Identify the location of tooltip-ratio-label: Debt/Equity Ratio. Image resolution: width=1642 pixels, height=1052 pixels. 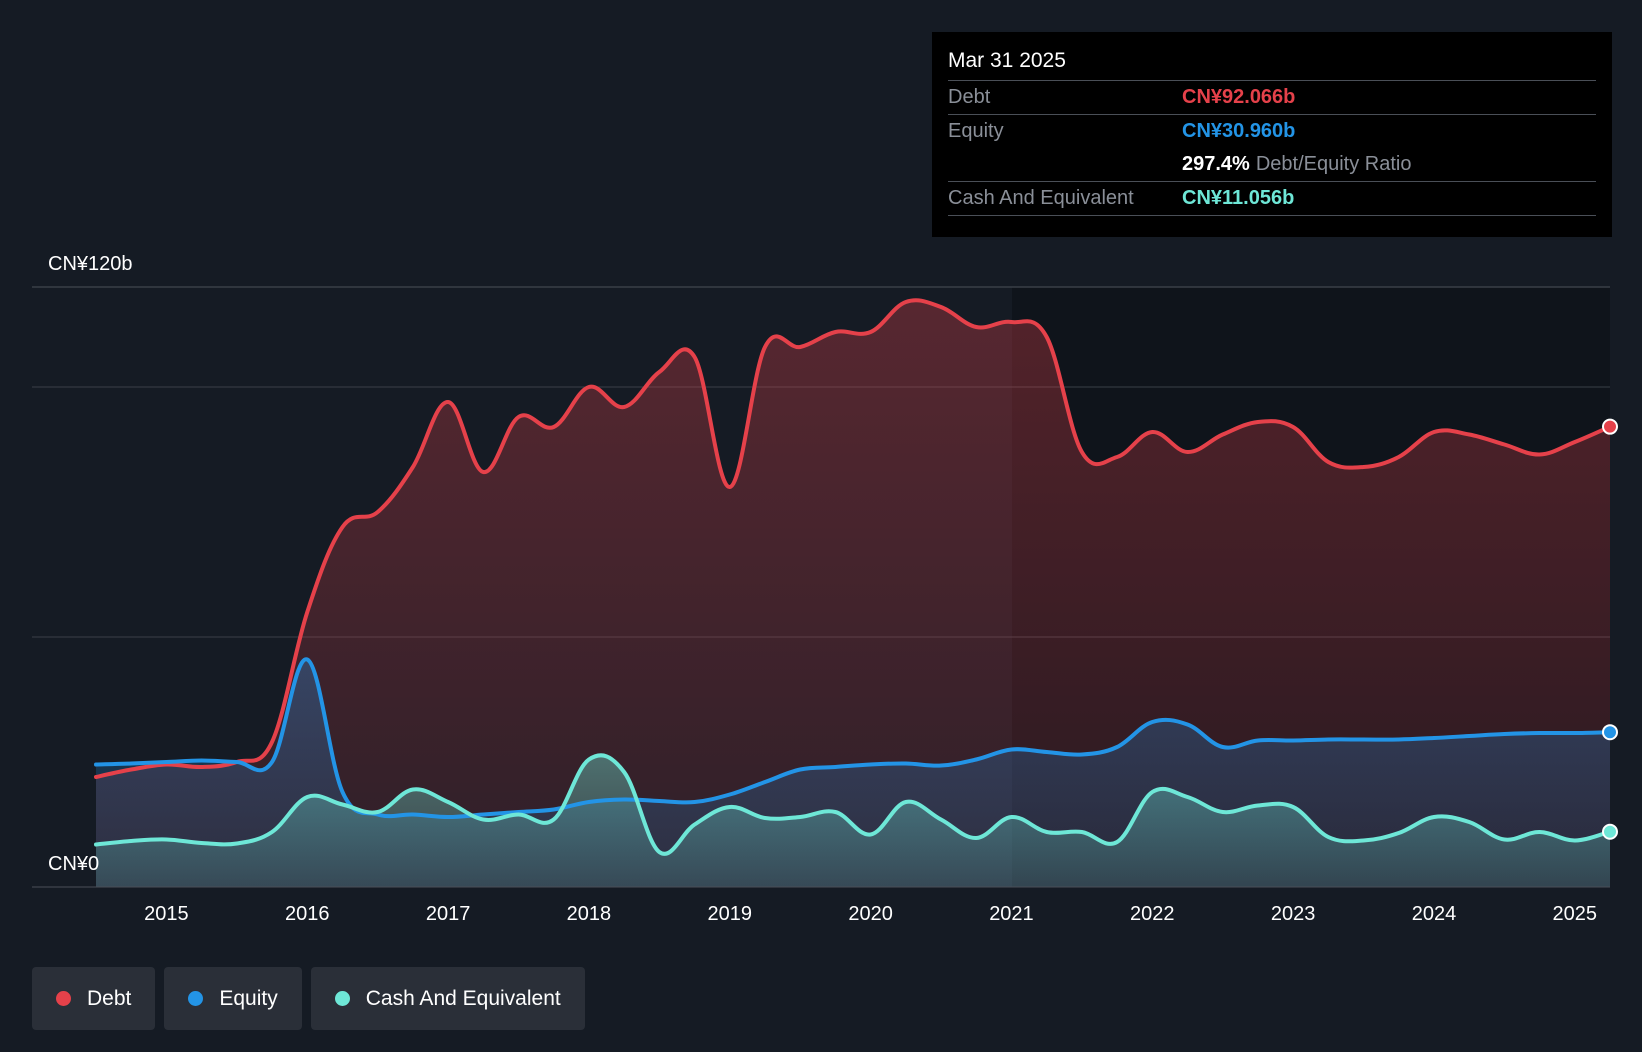
(1333, 164).